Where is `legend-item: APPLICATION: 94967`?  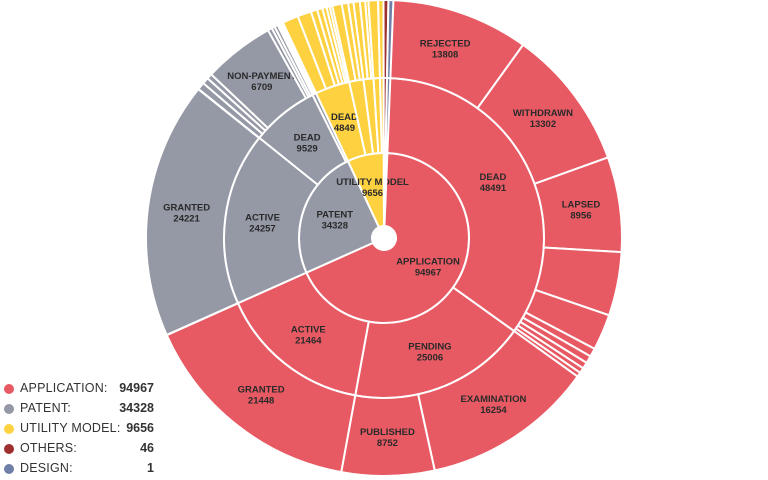
legend-item: APPLICATION: 94967 is located at coordinates (79, 390).